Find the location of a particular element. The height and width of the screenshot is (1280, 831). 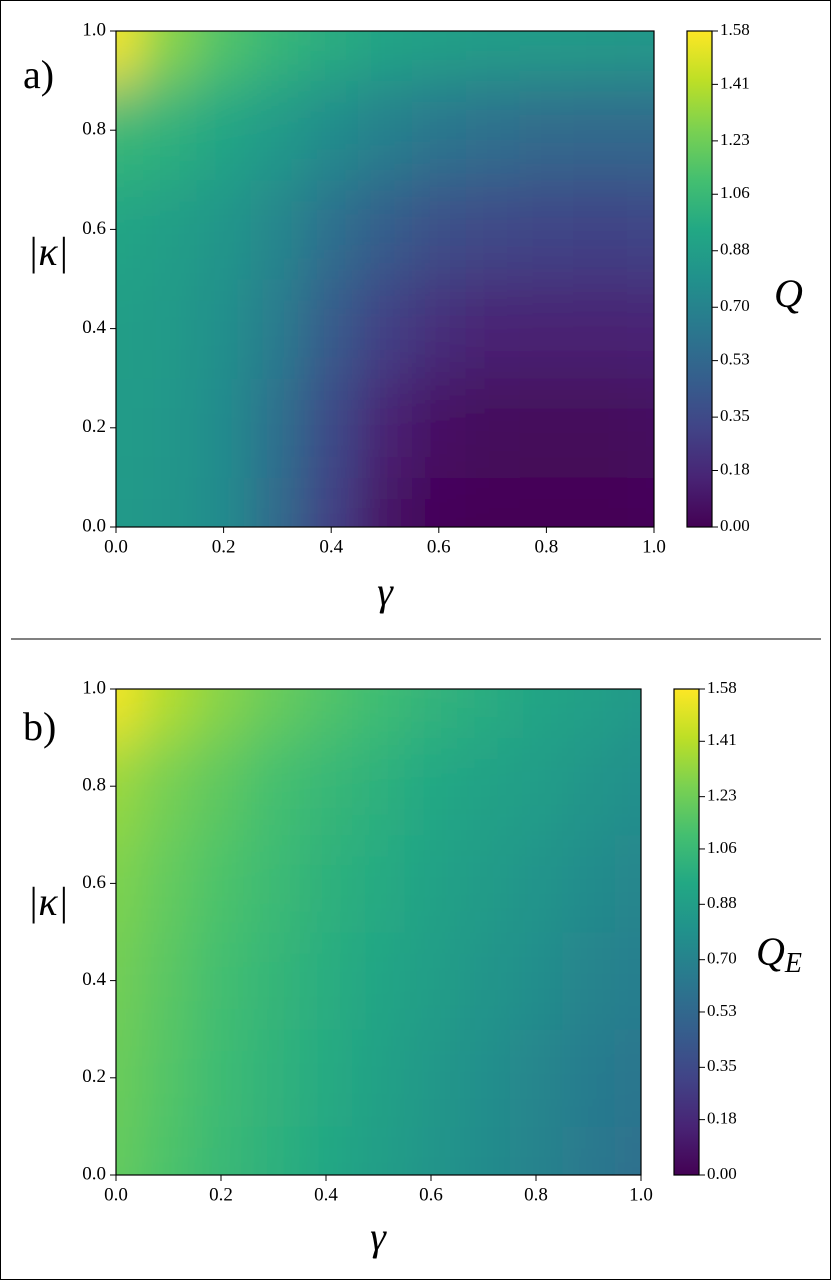

y-tick-label: 0.0 is located at coordinates (94, 1173).